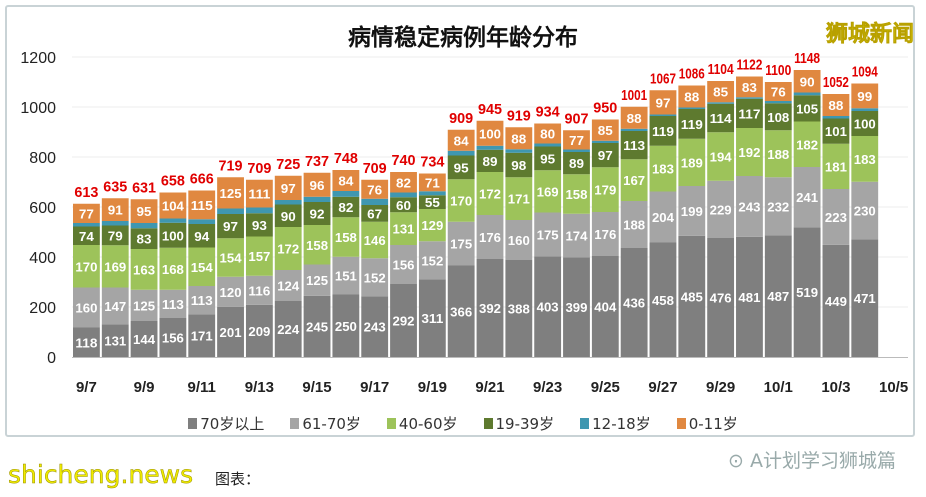 This screenshot has height=497, width=926. I want to click on data-label: 125, so click(317, 280).